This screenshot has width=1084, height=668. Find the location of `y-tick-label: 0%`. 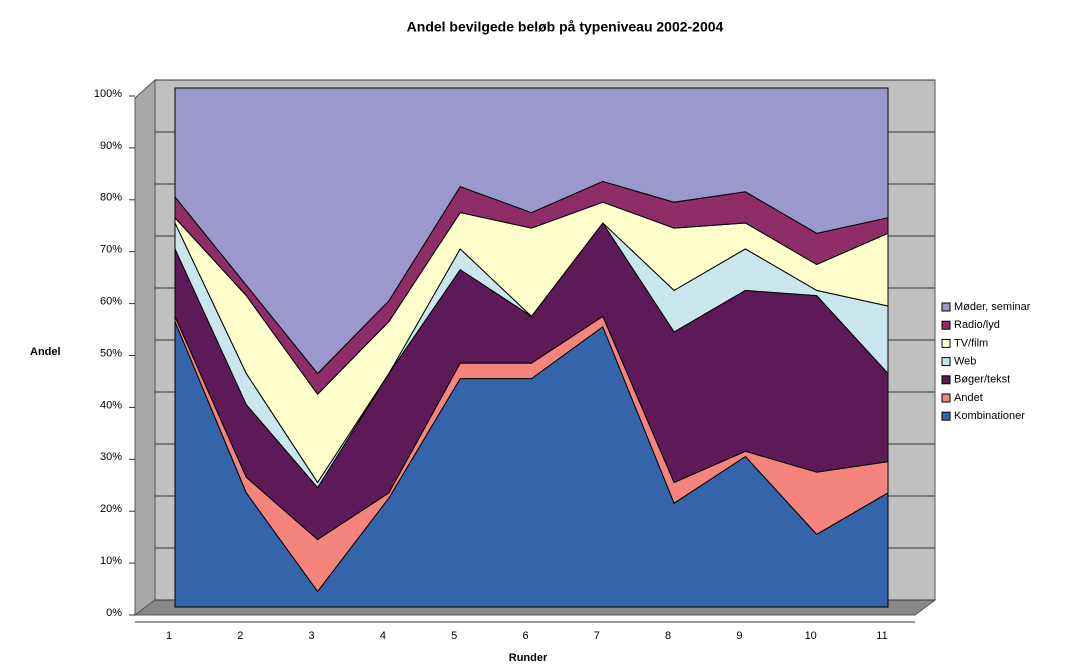

y-tick-label: 0% is located at coordinates (114, 613).